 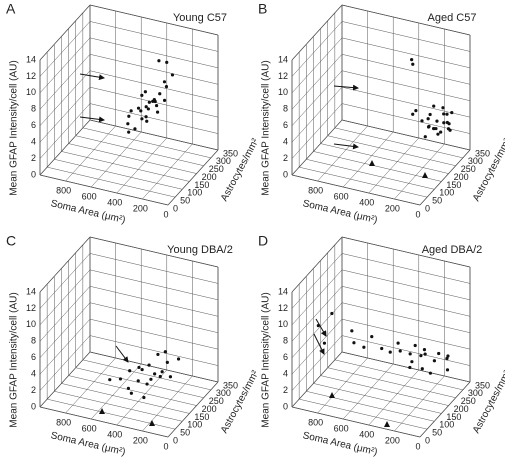 What do you see at coordinates (263, 241) in the screenshot?
I see `panel-letter: D` at bounding box center [263, 241].